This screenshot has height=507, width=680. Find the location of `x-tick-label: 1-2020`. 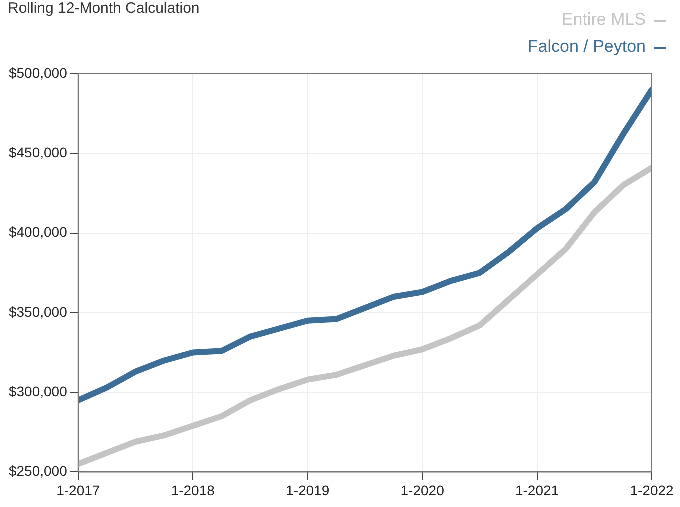

x-tick-label: 1-2020 is located at coordinates (422, 490).